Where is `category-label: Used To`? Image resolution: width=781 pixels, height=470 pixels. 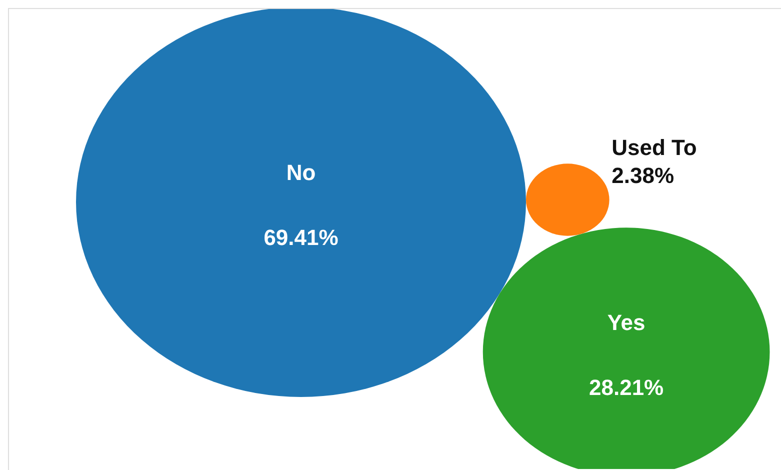 category-label: Used To is located at coordinates (654, 147).